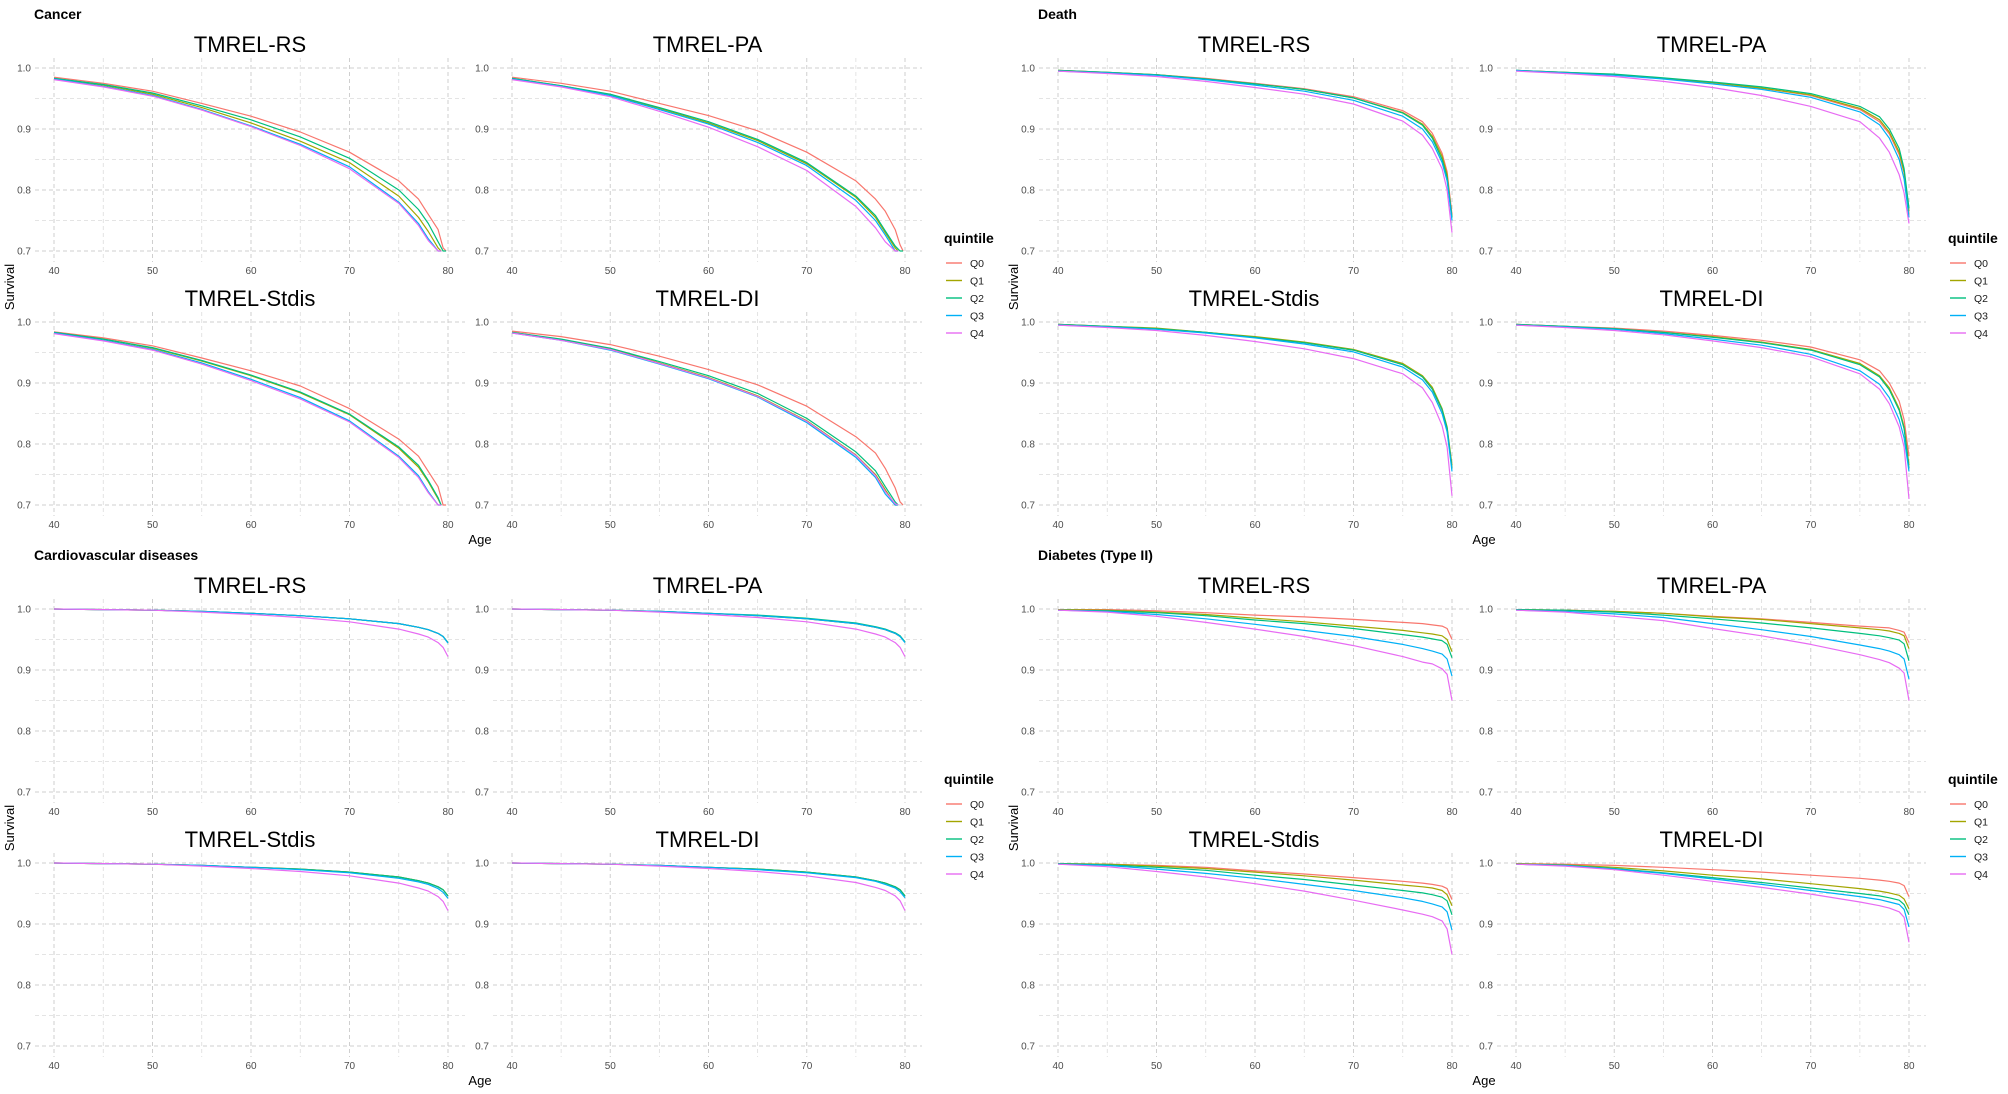 The height and width of the screenshot is (1094, 2008). What do you see at coordinates (241, 695) in the screenshot?
I see `panel-tmrel-rs: TMREL-RS 40 50 60 70 80 0.7 0.8 0.9 1.0` at bounding box center [241, 695].